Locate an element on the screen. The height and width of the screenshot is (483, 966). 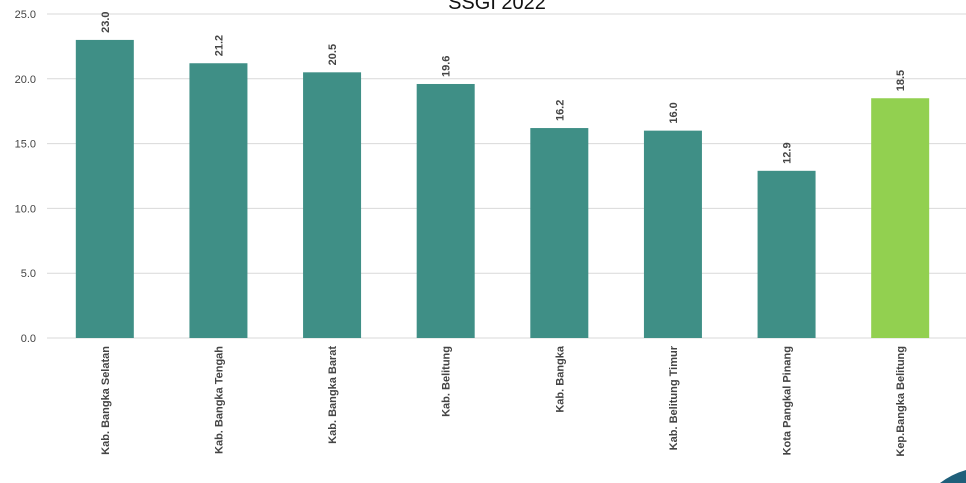
category-label: Kab. Bangka Barat is located at coordinates (333, 395).